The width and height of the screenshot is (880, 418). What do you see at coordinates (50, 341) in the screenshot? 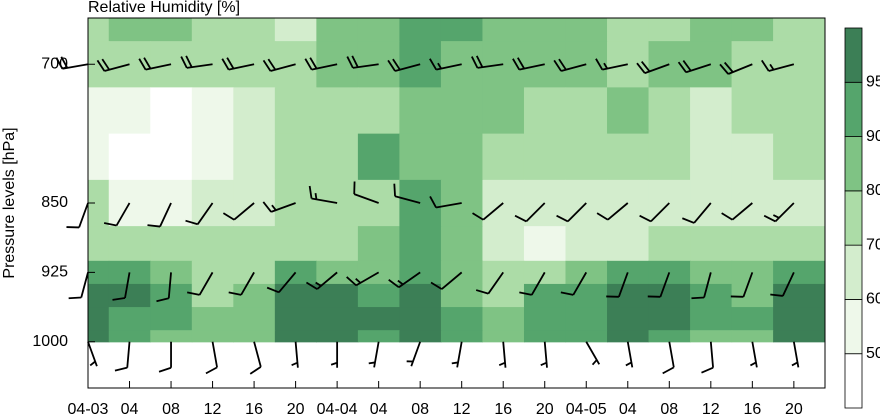
I see `y-tick-label: 1000` at bounding box center [50, 341].